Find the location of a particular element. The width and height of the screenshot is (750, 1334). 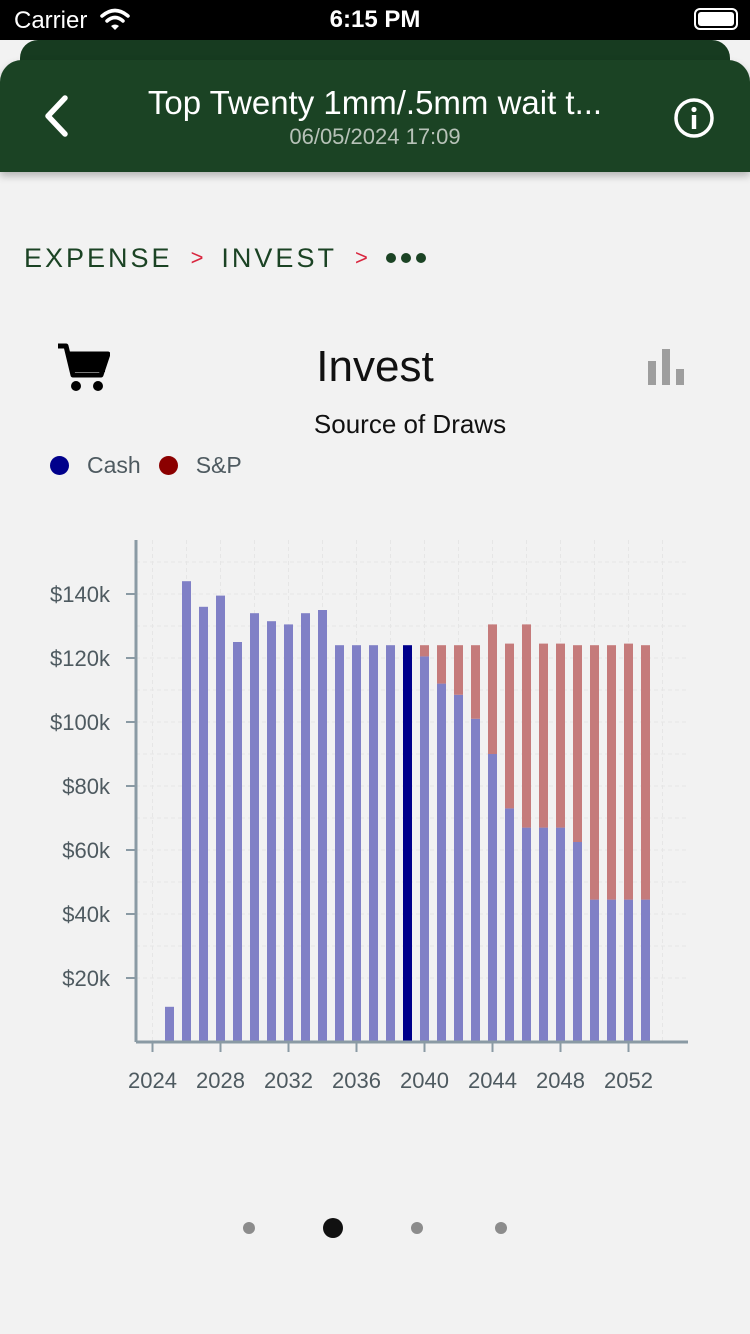

x-tick-label: 2028 is located at coordinates (220, 1080).